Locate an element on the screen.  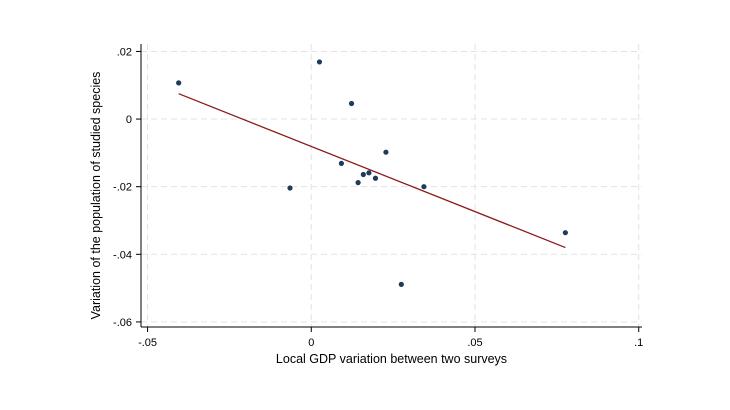
y-tick-label: .02 is located at coordinates (124, 52).